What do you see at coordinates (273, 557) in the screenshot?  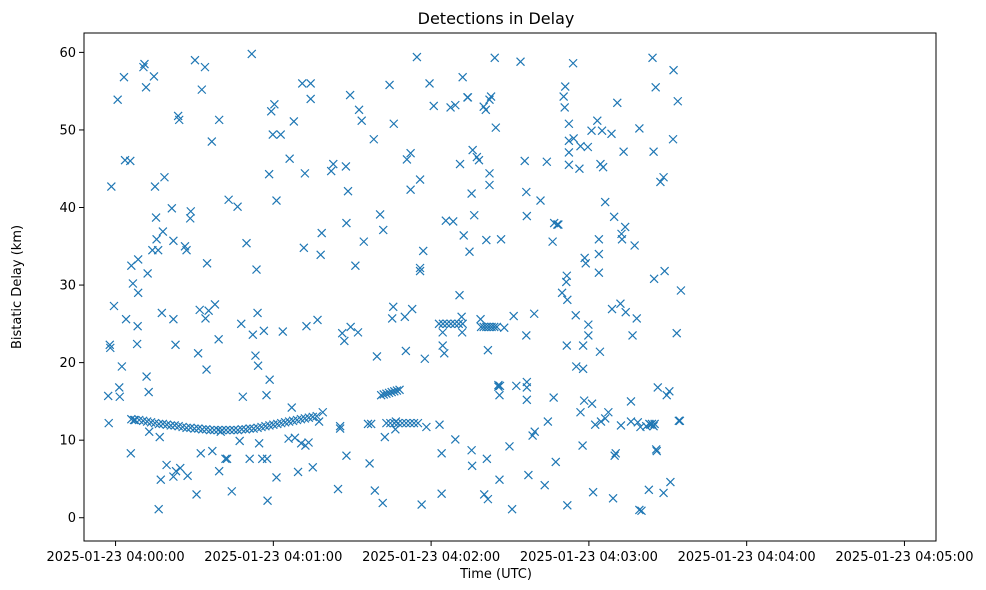 I see `x-tick-label: 2025-01-23 04:01:00` at bounding box center [273, 557].